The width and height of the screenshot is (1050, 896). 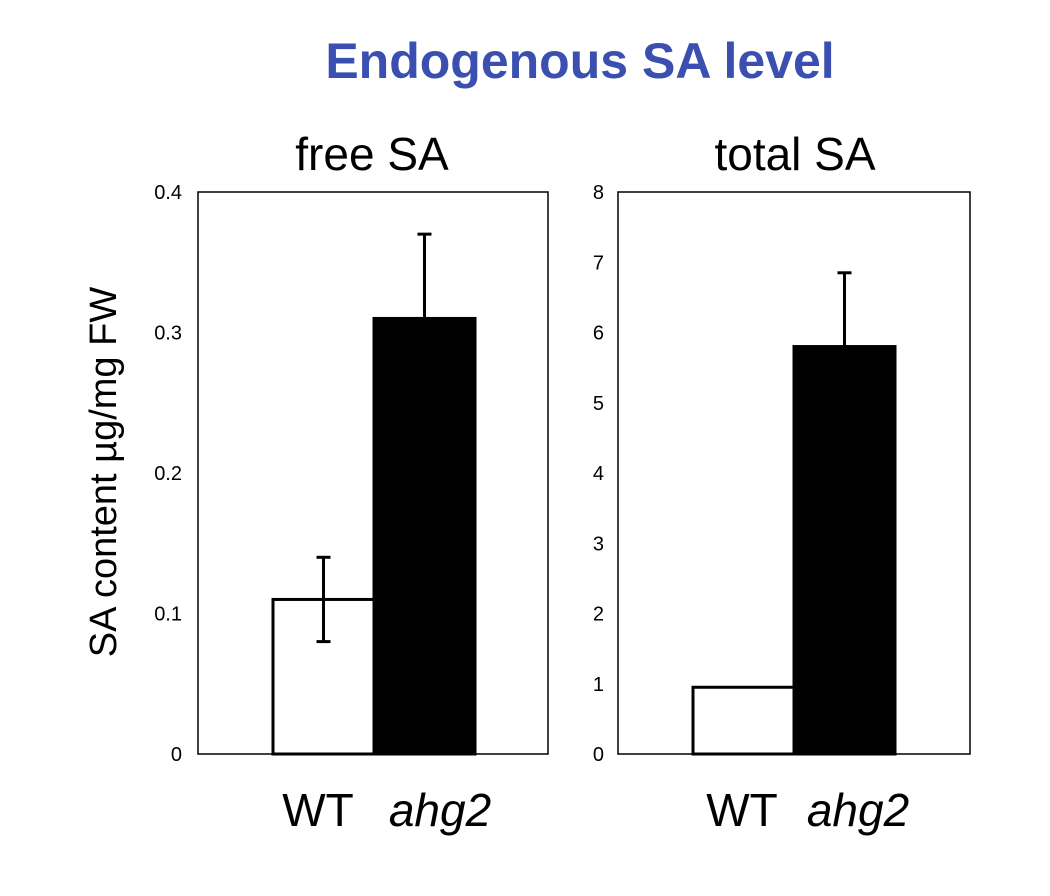 I want to click on panel-title-total-sa: total SA, so click(x=794, y=154).